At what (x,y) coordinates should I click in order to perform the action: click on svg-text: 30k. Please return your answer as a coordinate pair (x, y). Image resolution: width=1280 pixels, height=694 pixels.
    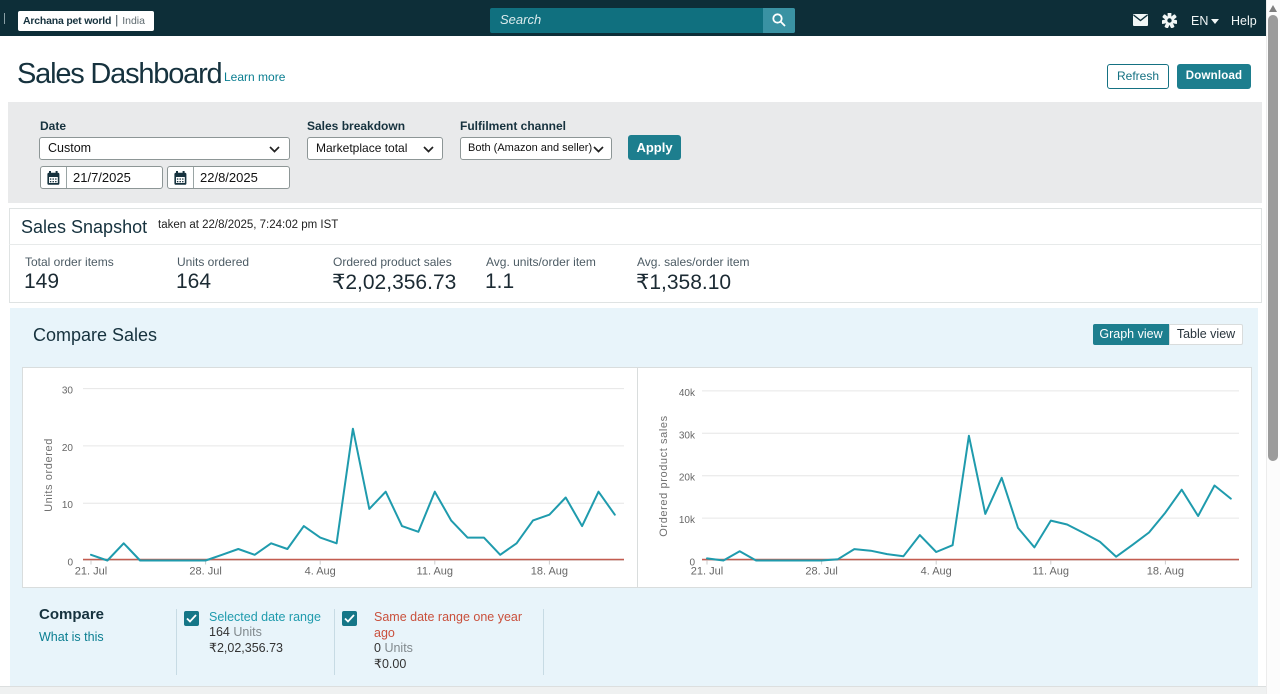
    Looking at the image, I should click on (687, 435).